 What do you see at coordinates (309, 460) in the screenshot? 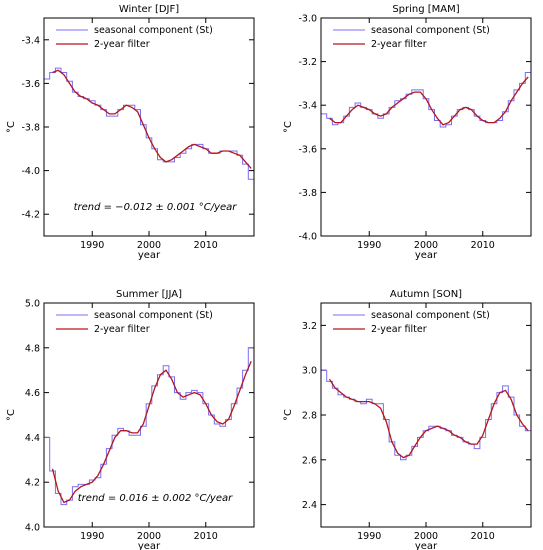
I see `y-tick-label: 2.6` at bounding box center [309, 460].